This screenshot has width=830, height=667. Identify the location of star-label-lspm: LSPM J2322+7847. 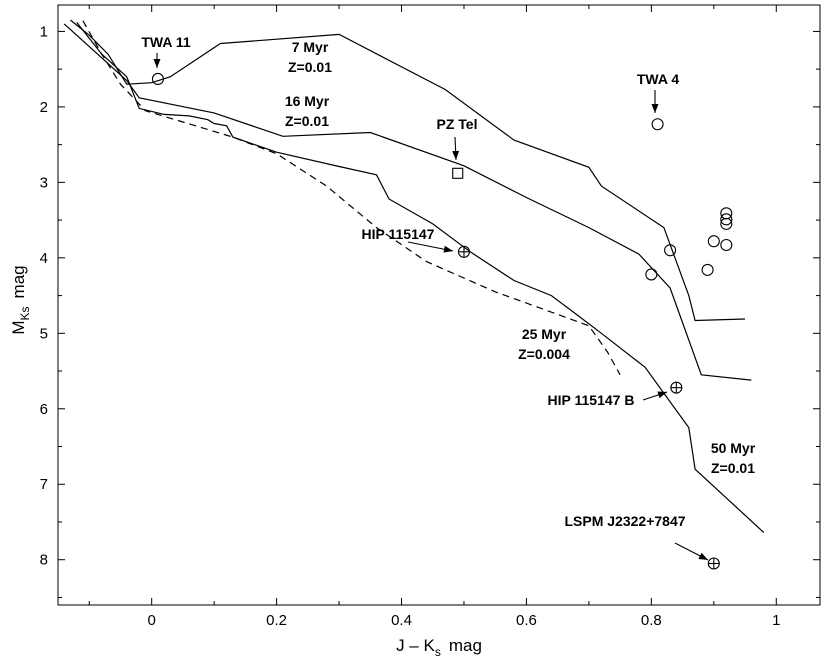
(624, 521).